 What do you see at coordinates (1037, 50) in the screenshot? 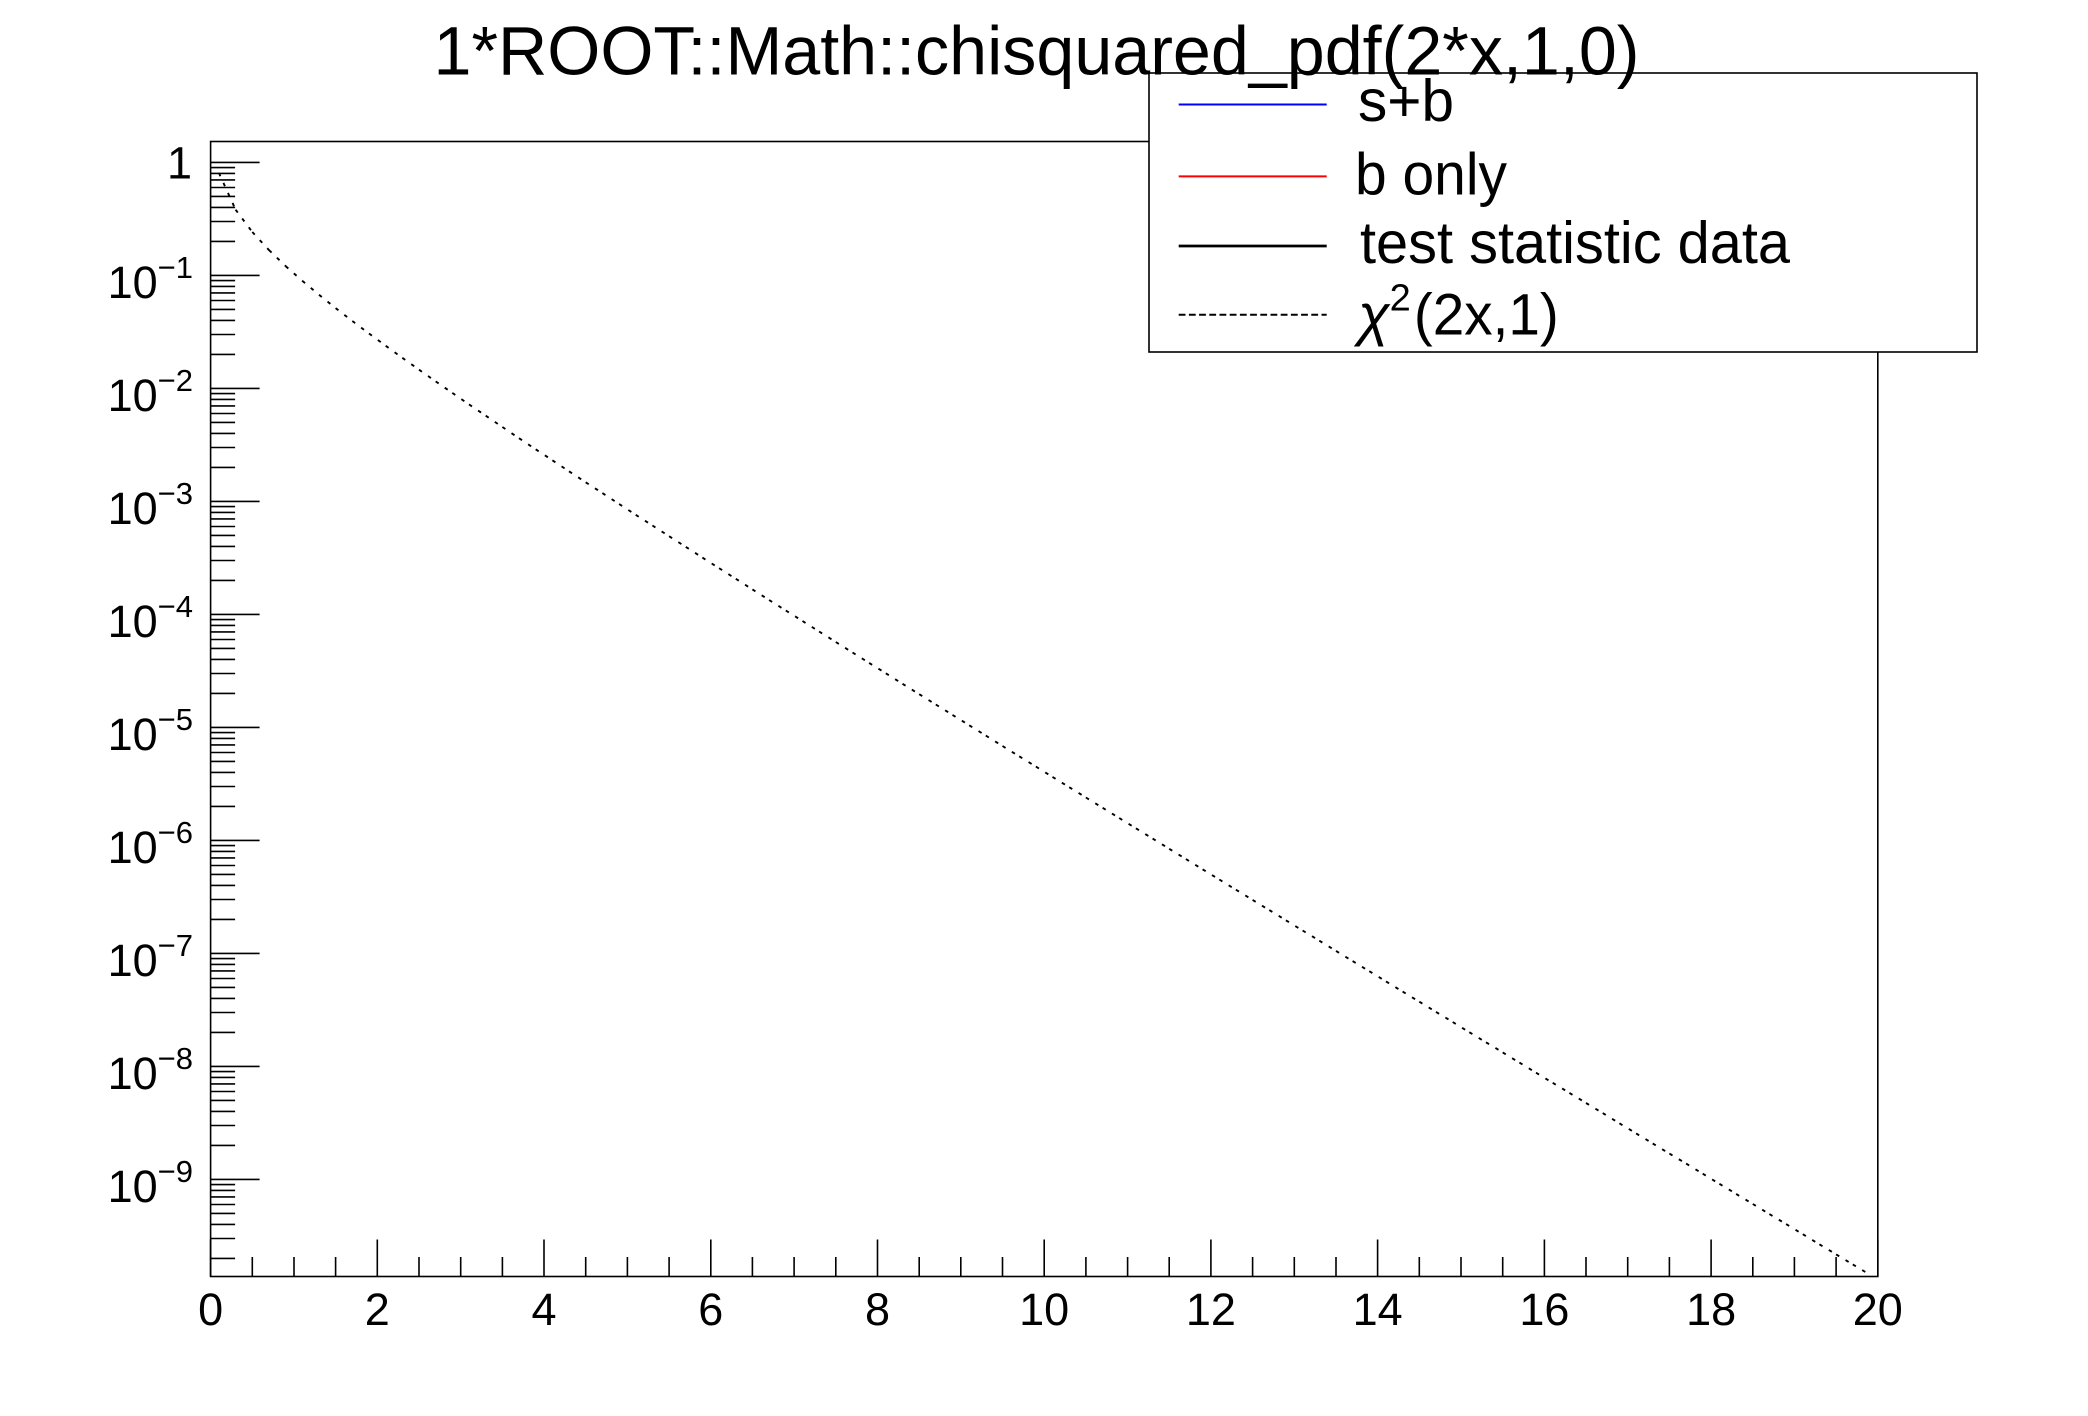
I see `svg-text:1*ROOT::Math::chisquared_pdf(2: 1*ROOT::Math::chisquared_pdf(2*x,1,0)` at bounding box center [1037, 50].